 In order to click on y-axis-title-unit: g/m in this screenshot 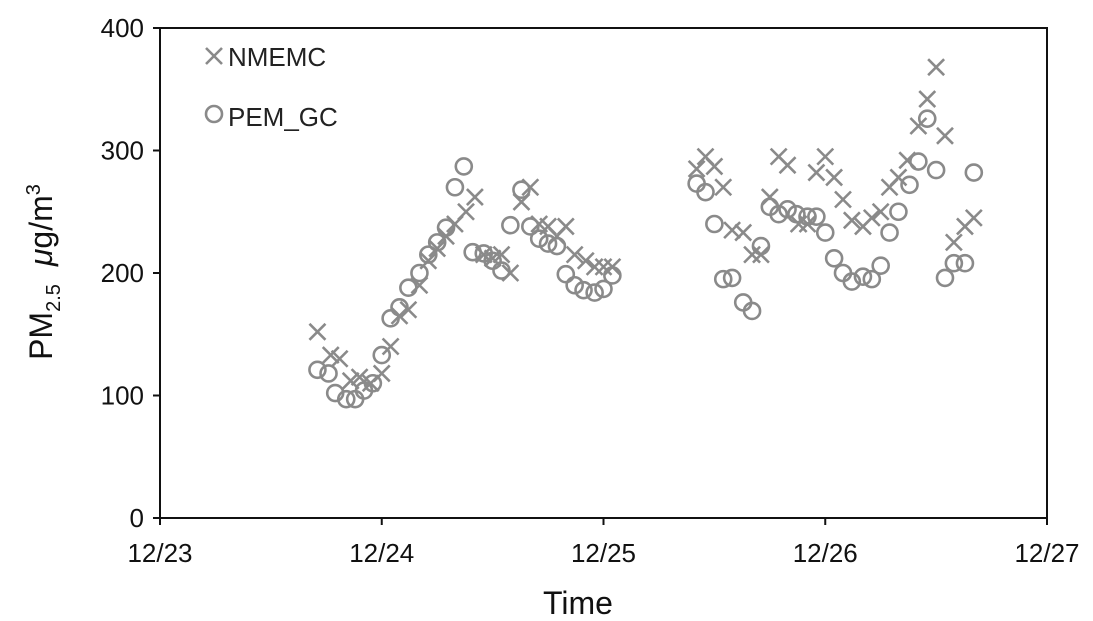, I will do `click(41, 221)`.